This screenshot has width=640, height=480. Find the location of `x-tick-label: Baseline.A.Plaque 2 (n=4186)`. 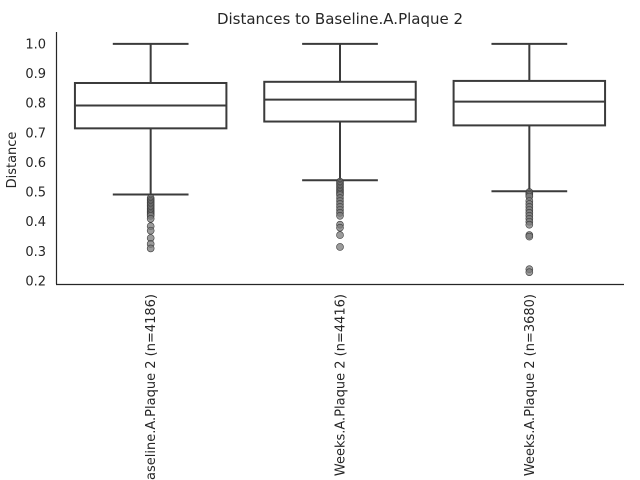

x-tick-label: Baseline.A.Plaque 2 (n=4186) is located at coordinates (151, 387).